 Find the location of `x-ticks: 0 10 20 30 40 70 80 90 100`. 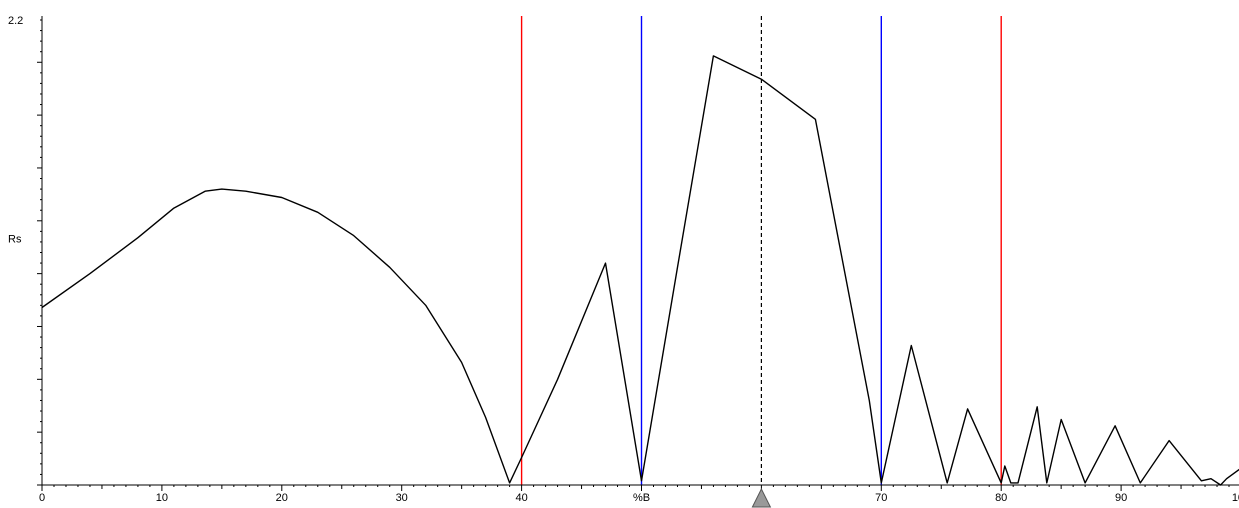

x-ticks: 0 10 20 30 40 70 80 90 100 is located at coordinates (639, 494).